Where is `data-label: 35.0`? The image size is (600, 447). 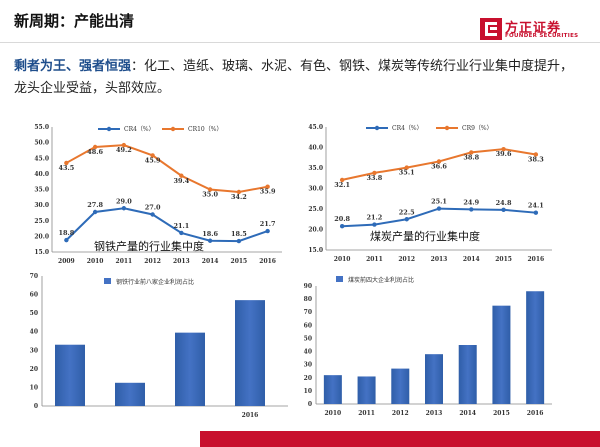 data-label: 35.0 is located at coordinates (210, 195).